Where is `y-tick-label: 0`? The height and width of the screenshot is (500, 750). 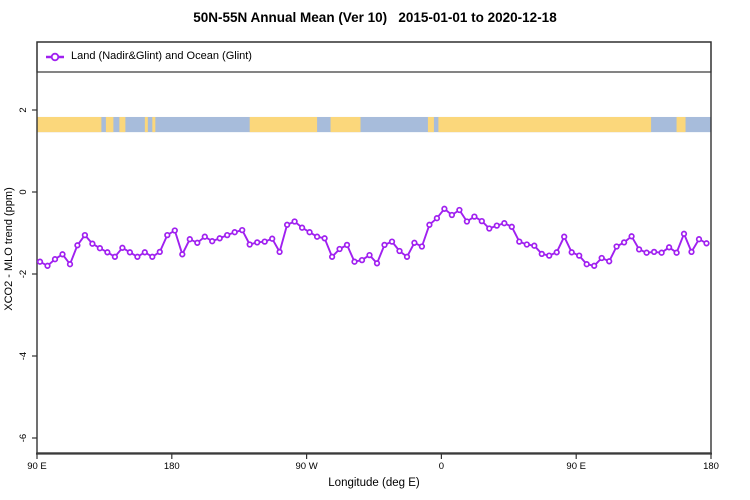 y-tick-label: 0 is located at coordinates (23, 191).